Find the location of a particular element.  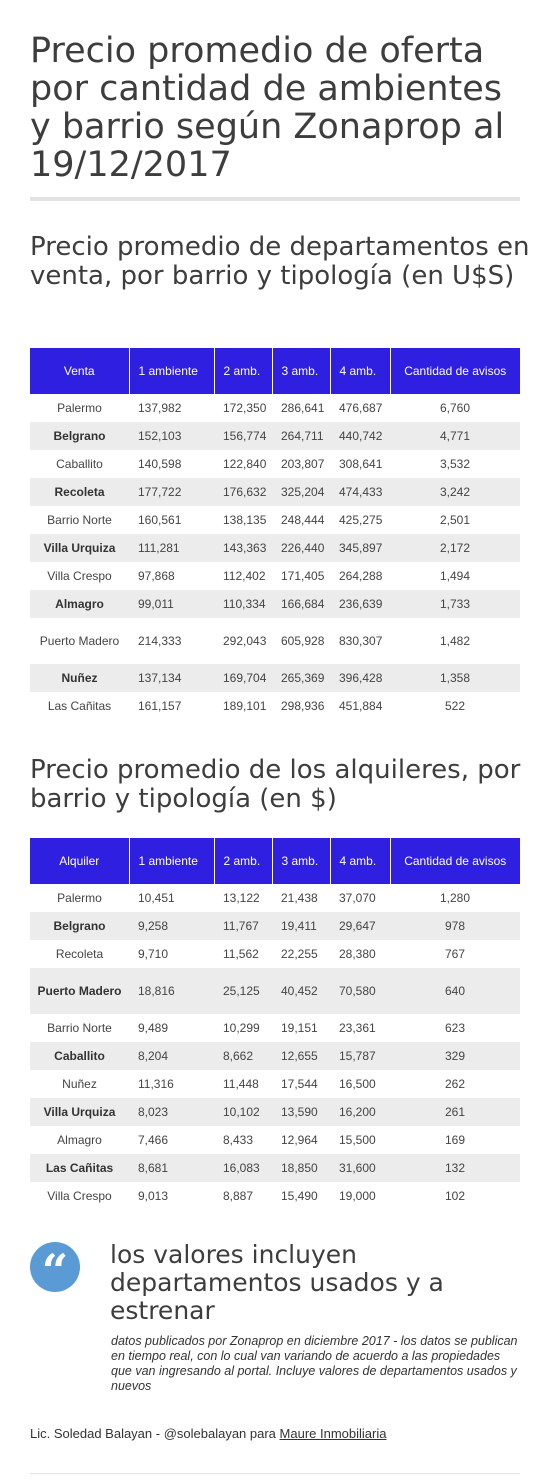

table-row: Villa Urquiza 8,023 10,102 13,590 16,200 261 is located at coordinates (275, 1112).